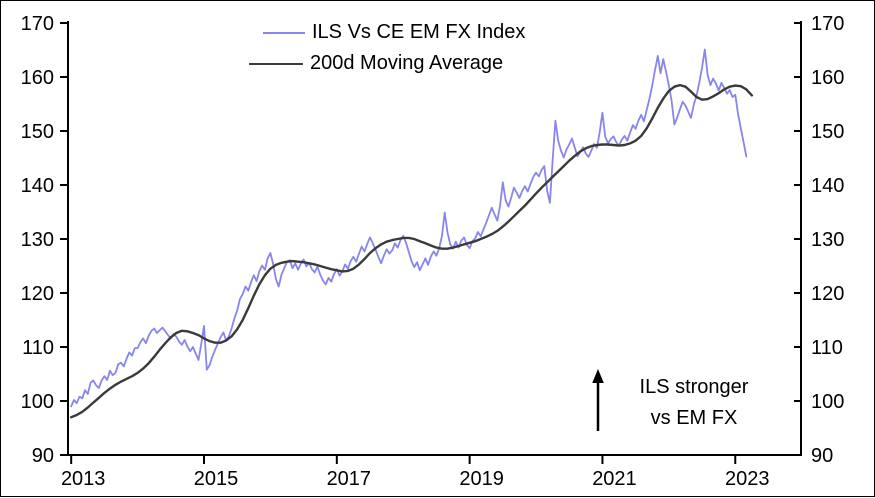 This screenshot has height=498, width=875. Describe the element at coordinates (827, 132) in the screenshot. I see `y-axis-tick-label-right: 150` at that location.